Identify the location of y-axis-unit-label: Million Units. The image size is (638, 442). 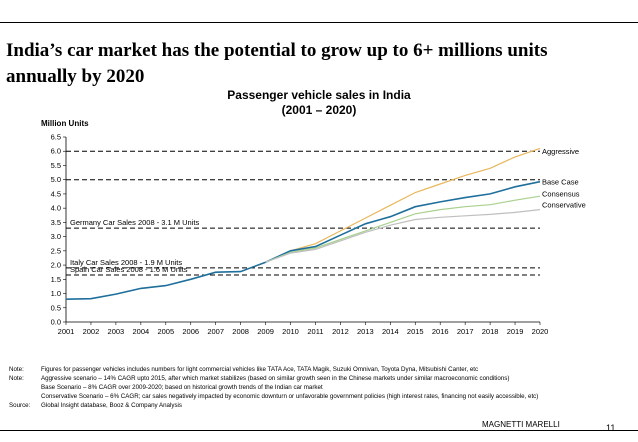
(65, 123).